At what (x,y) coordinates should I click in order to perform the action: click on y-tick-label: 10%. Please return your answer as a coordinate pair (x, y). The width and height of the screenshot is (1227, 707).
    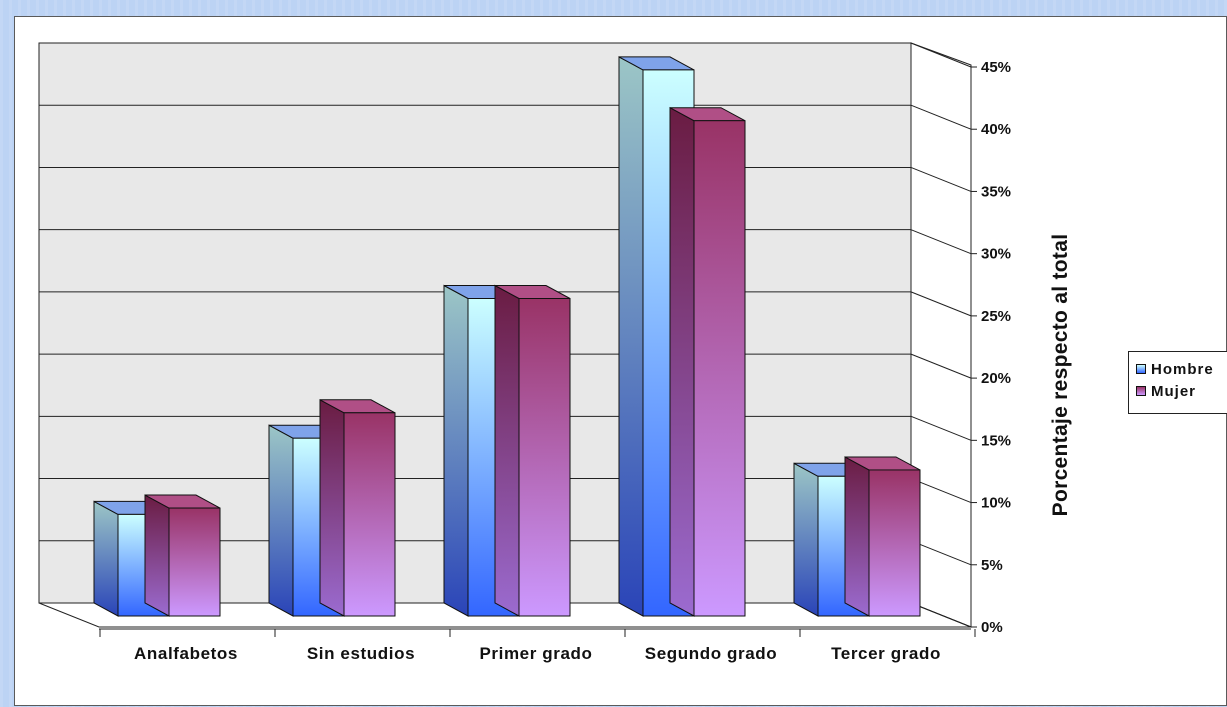
    Looking at the image, I should click on (996, 503).